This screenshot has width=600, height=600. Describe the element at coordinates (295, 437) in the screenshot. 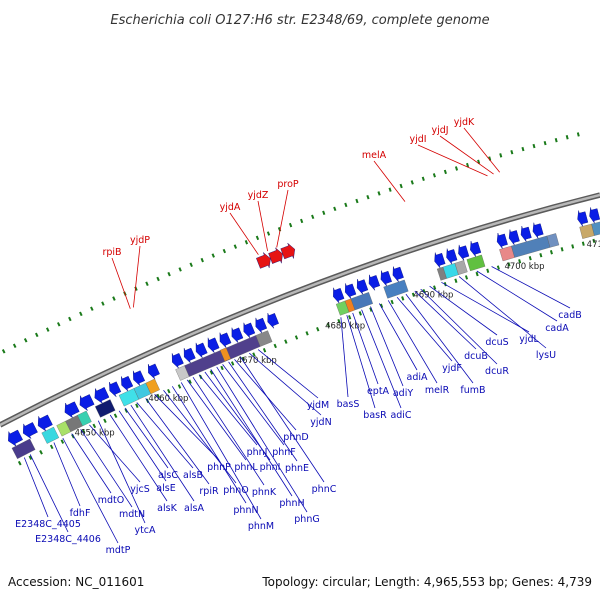

I see `lower-gene-label: phnD` at that location.